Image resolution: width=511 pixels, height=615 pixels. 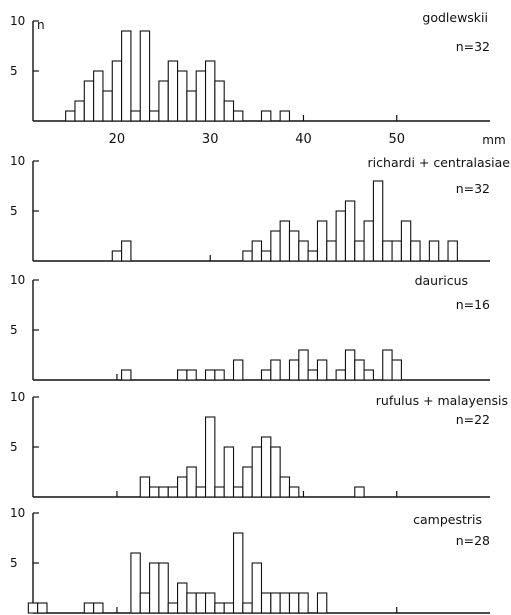 I want to click on panel-count-dauricus: n=16, so click(x=473, y=304).